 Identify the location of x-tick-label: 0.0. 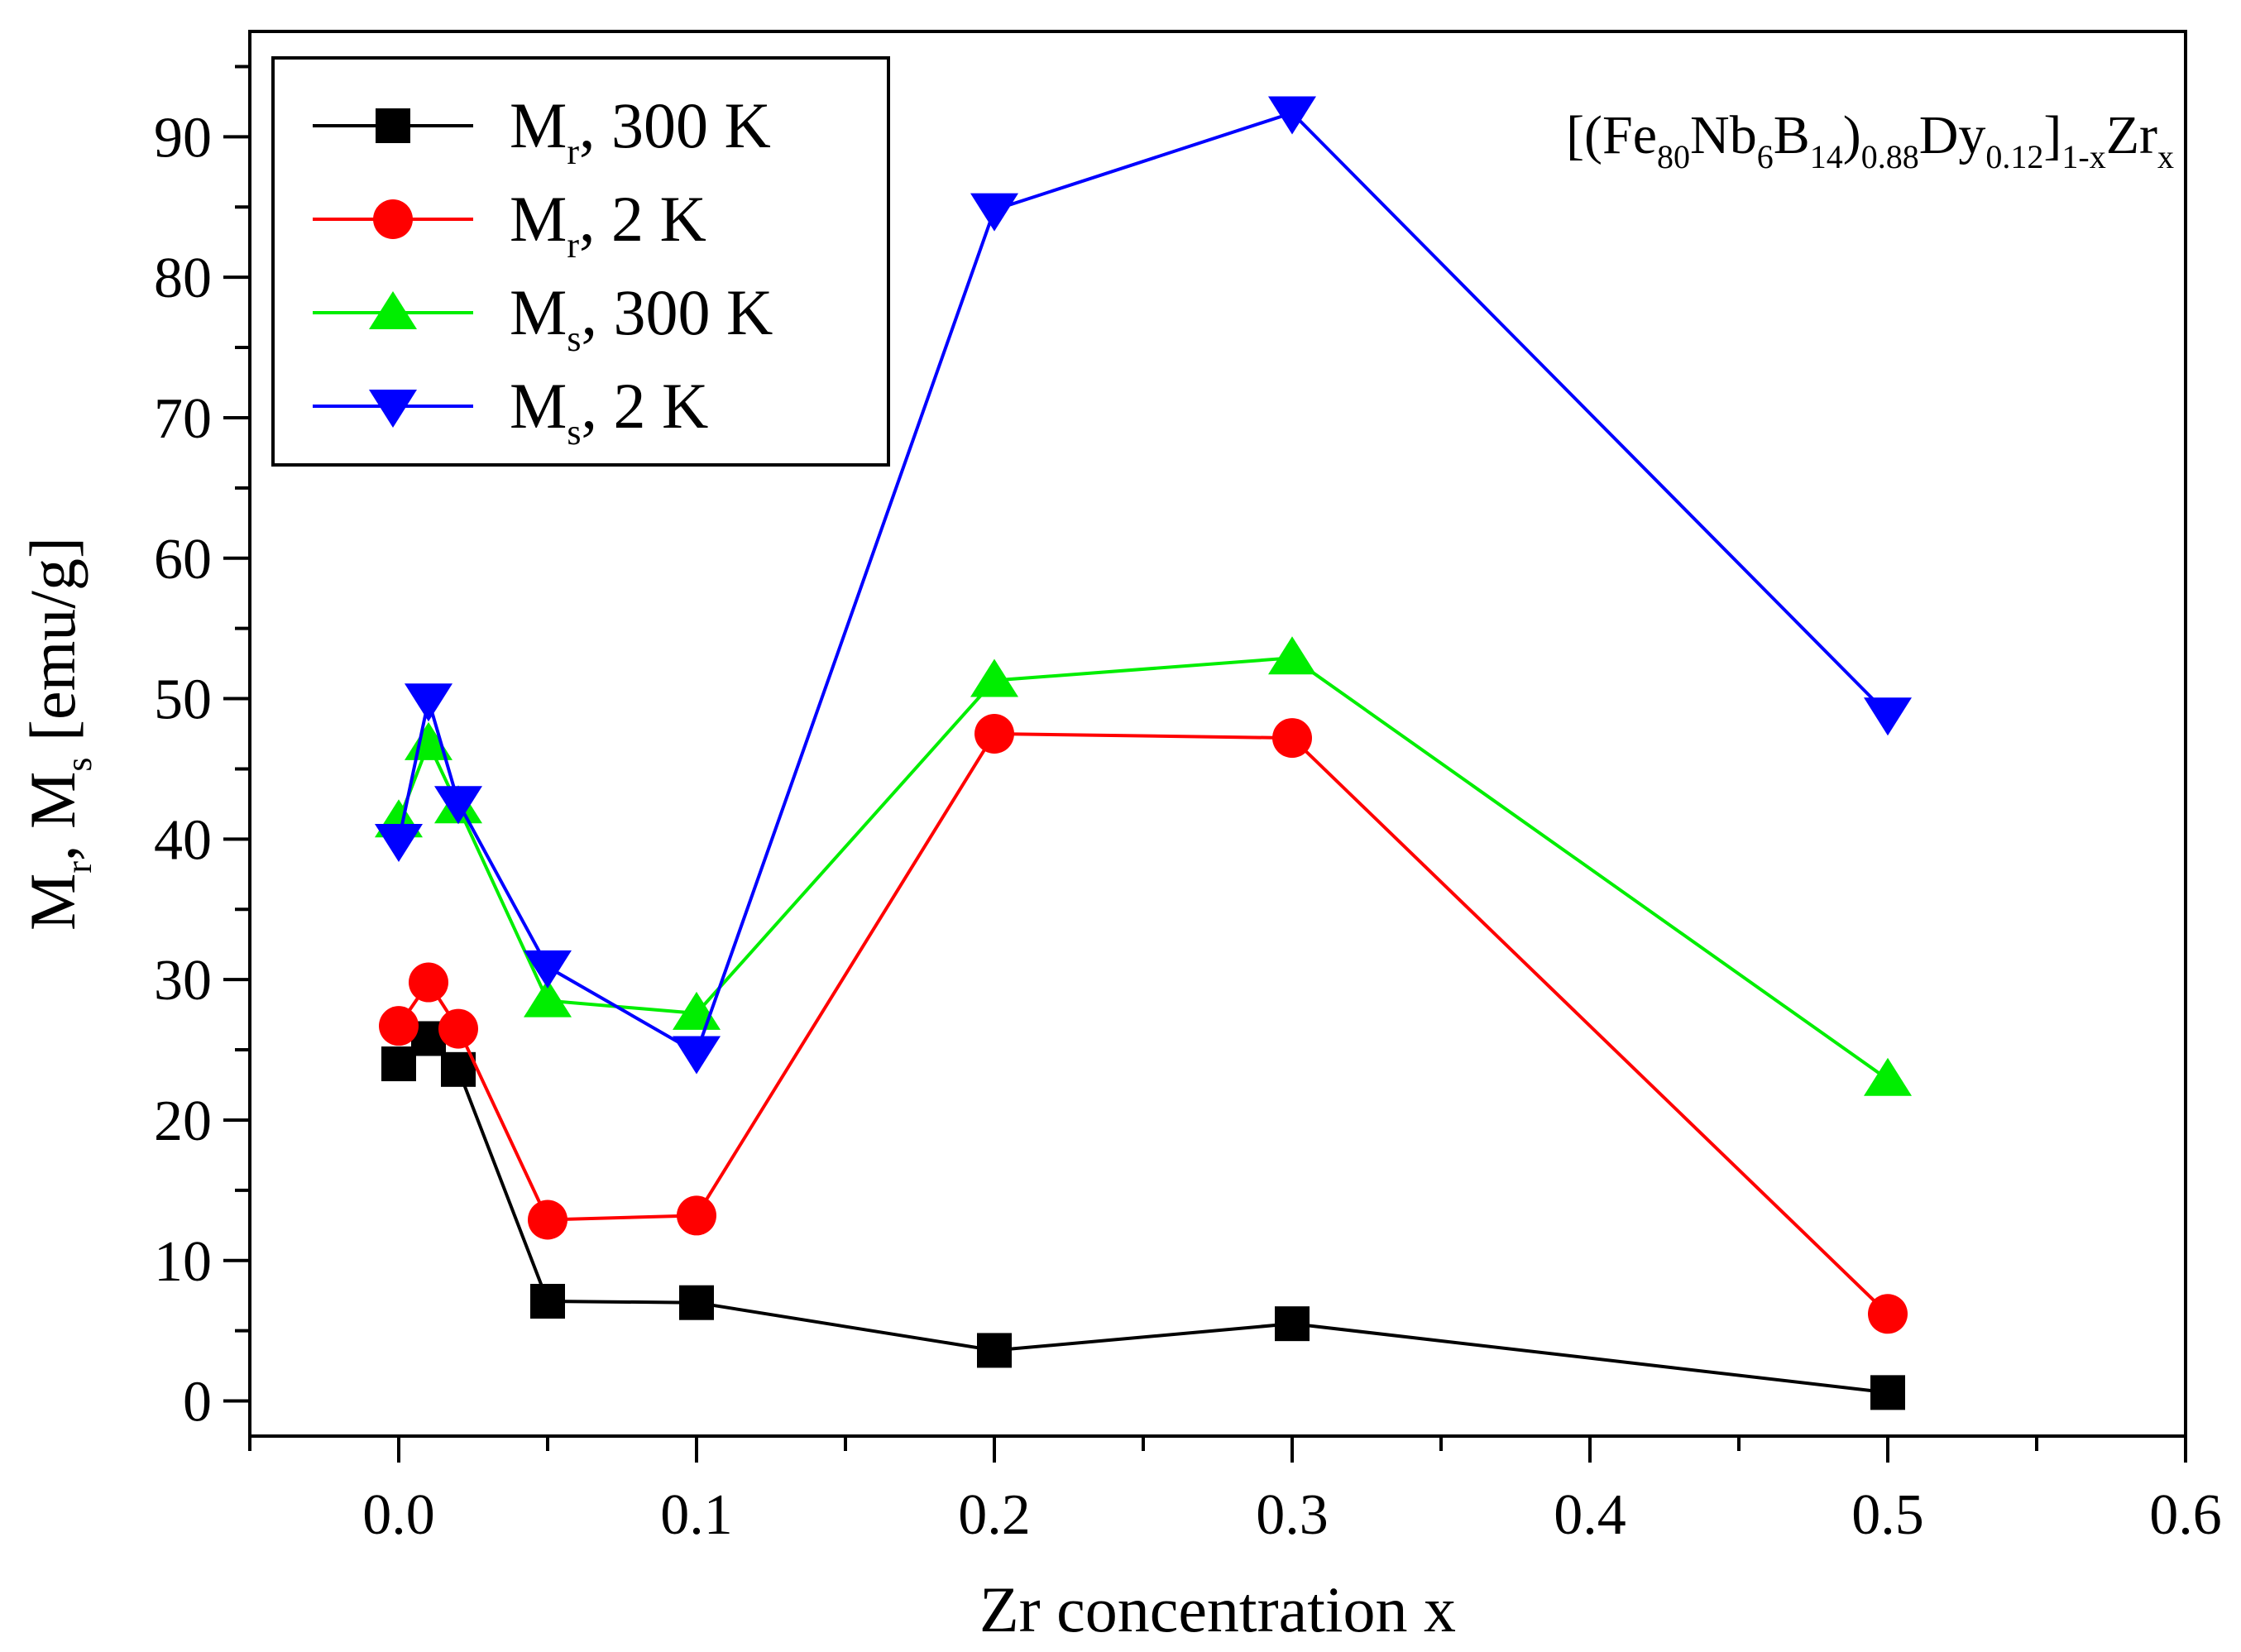
(398, 1515).